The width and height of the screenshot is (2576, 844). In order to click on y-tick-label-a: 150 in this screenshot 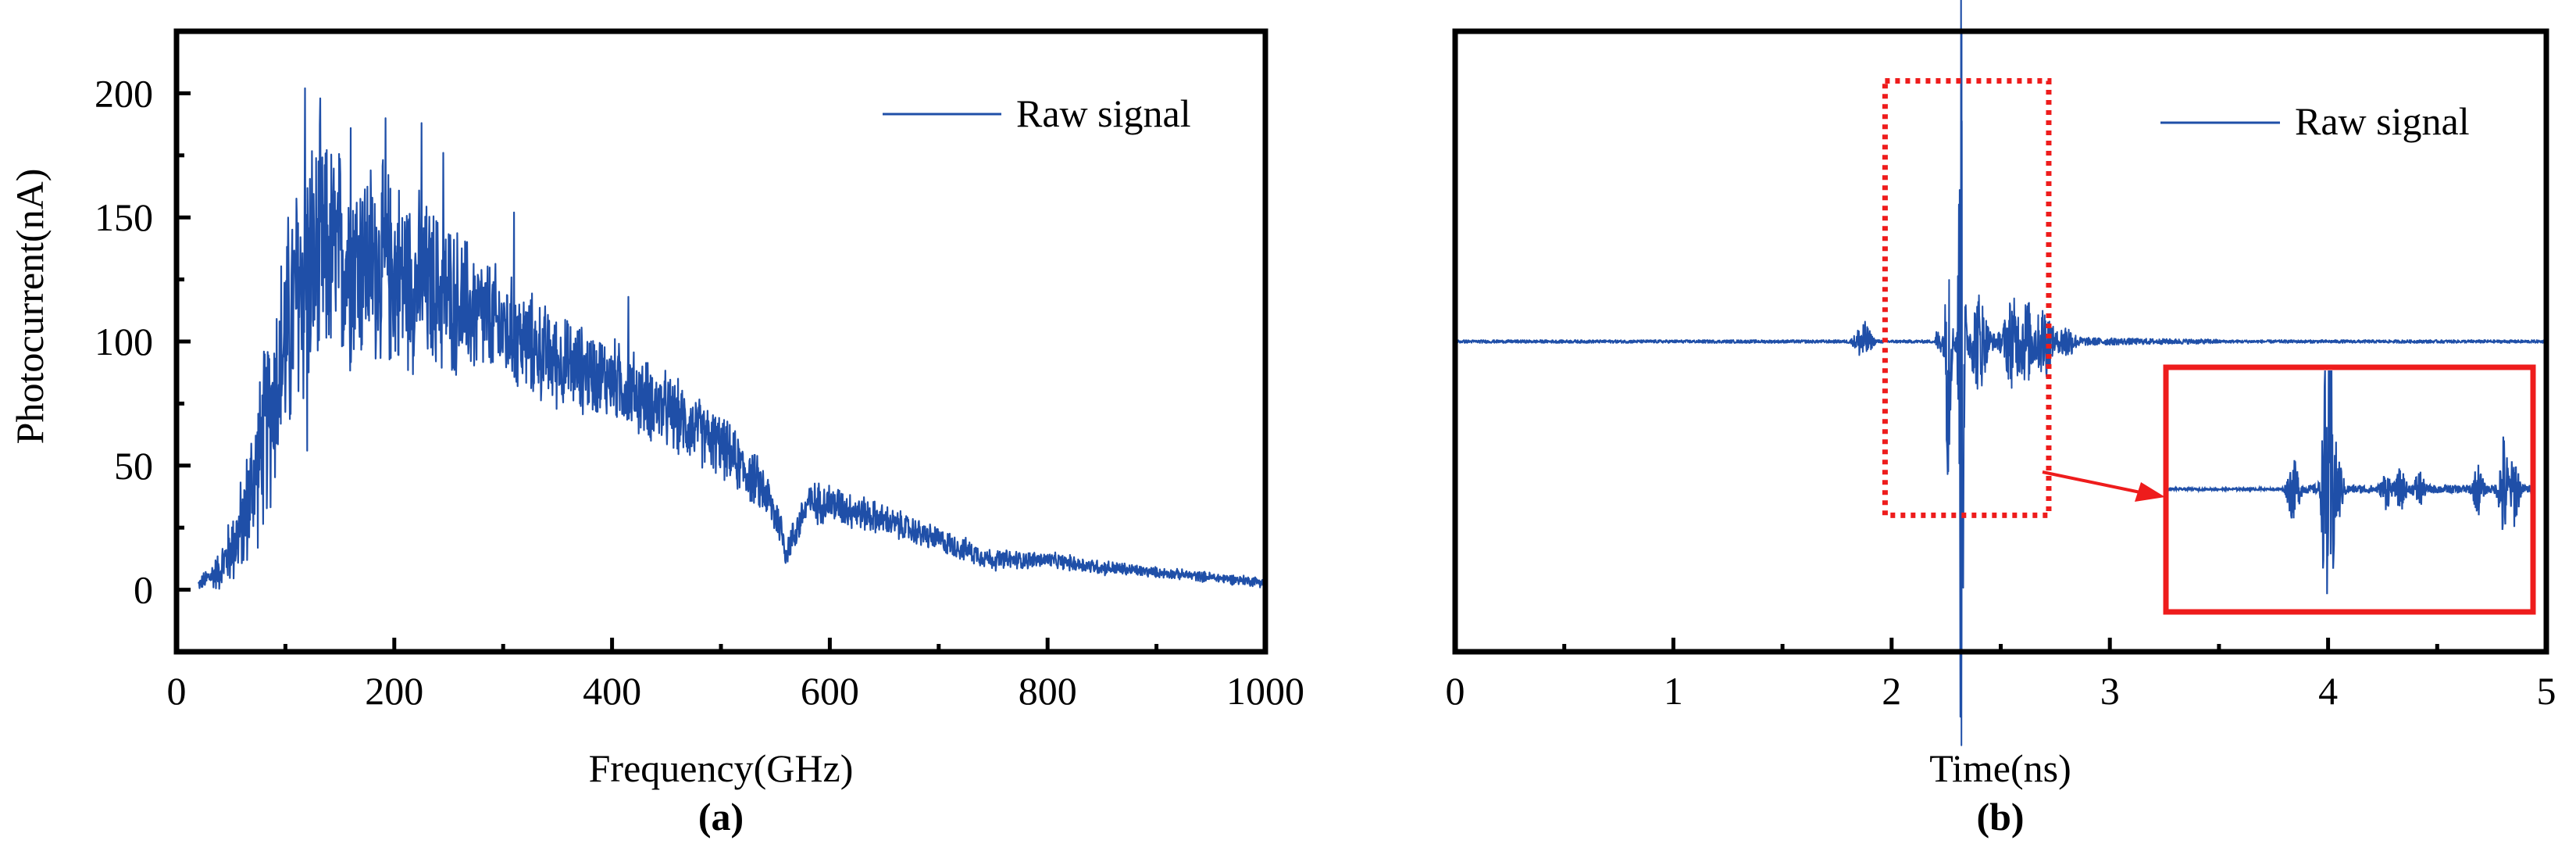, I will do `click(124, 217)`.